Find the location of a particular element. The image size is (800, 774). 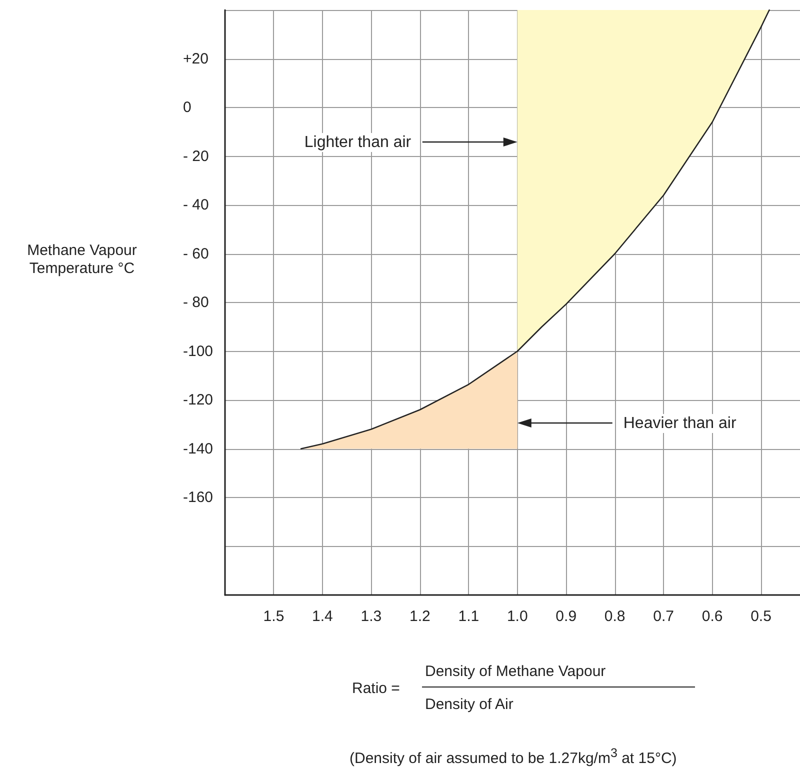

y-tick-label: - 80 is located at coordinates (196, 302).